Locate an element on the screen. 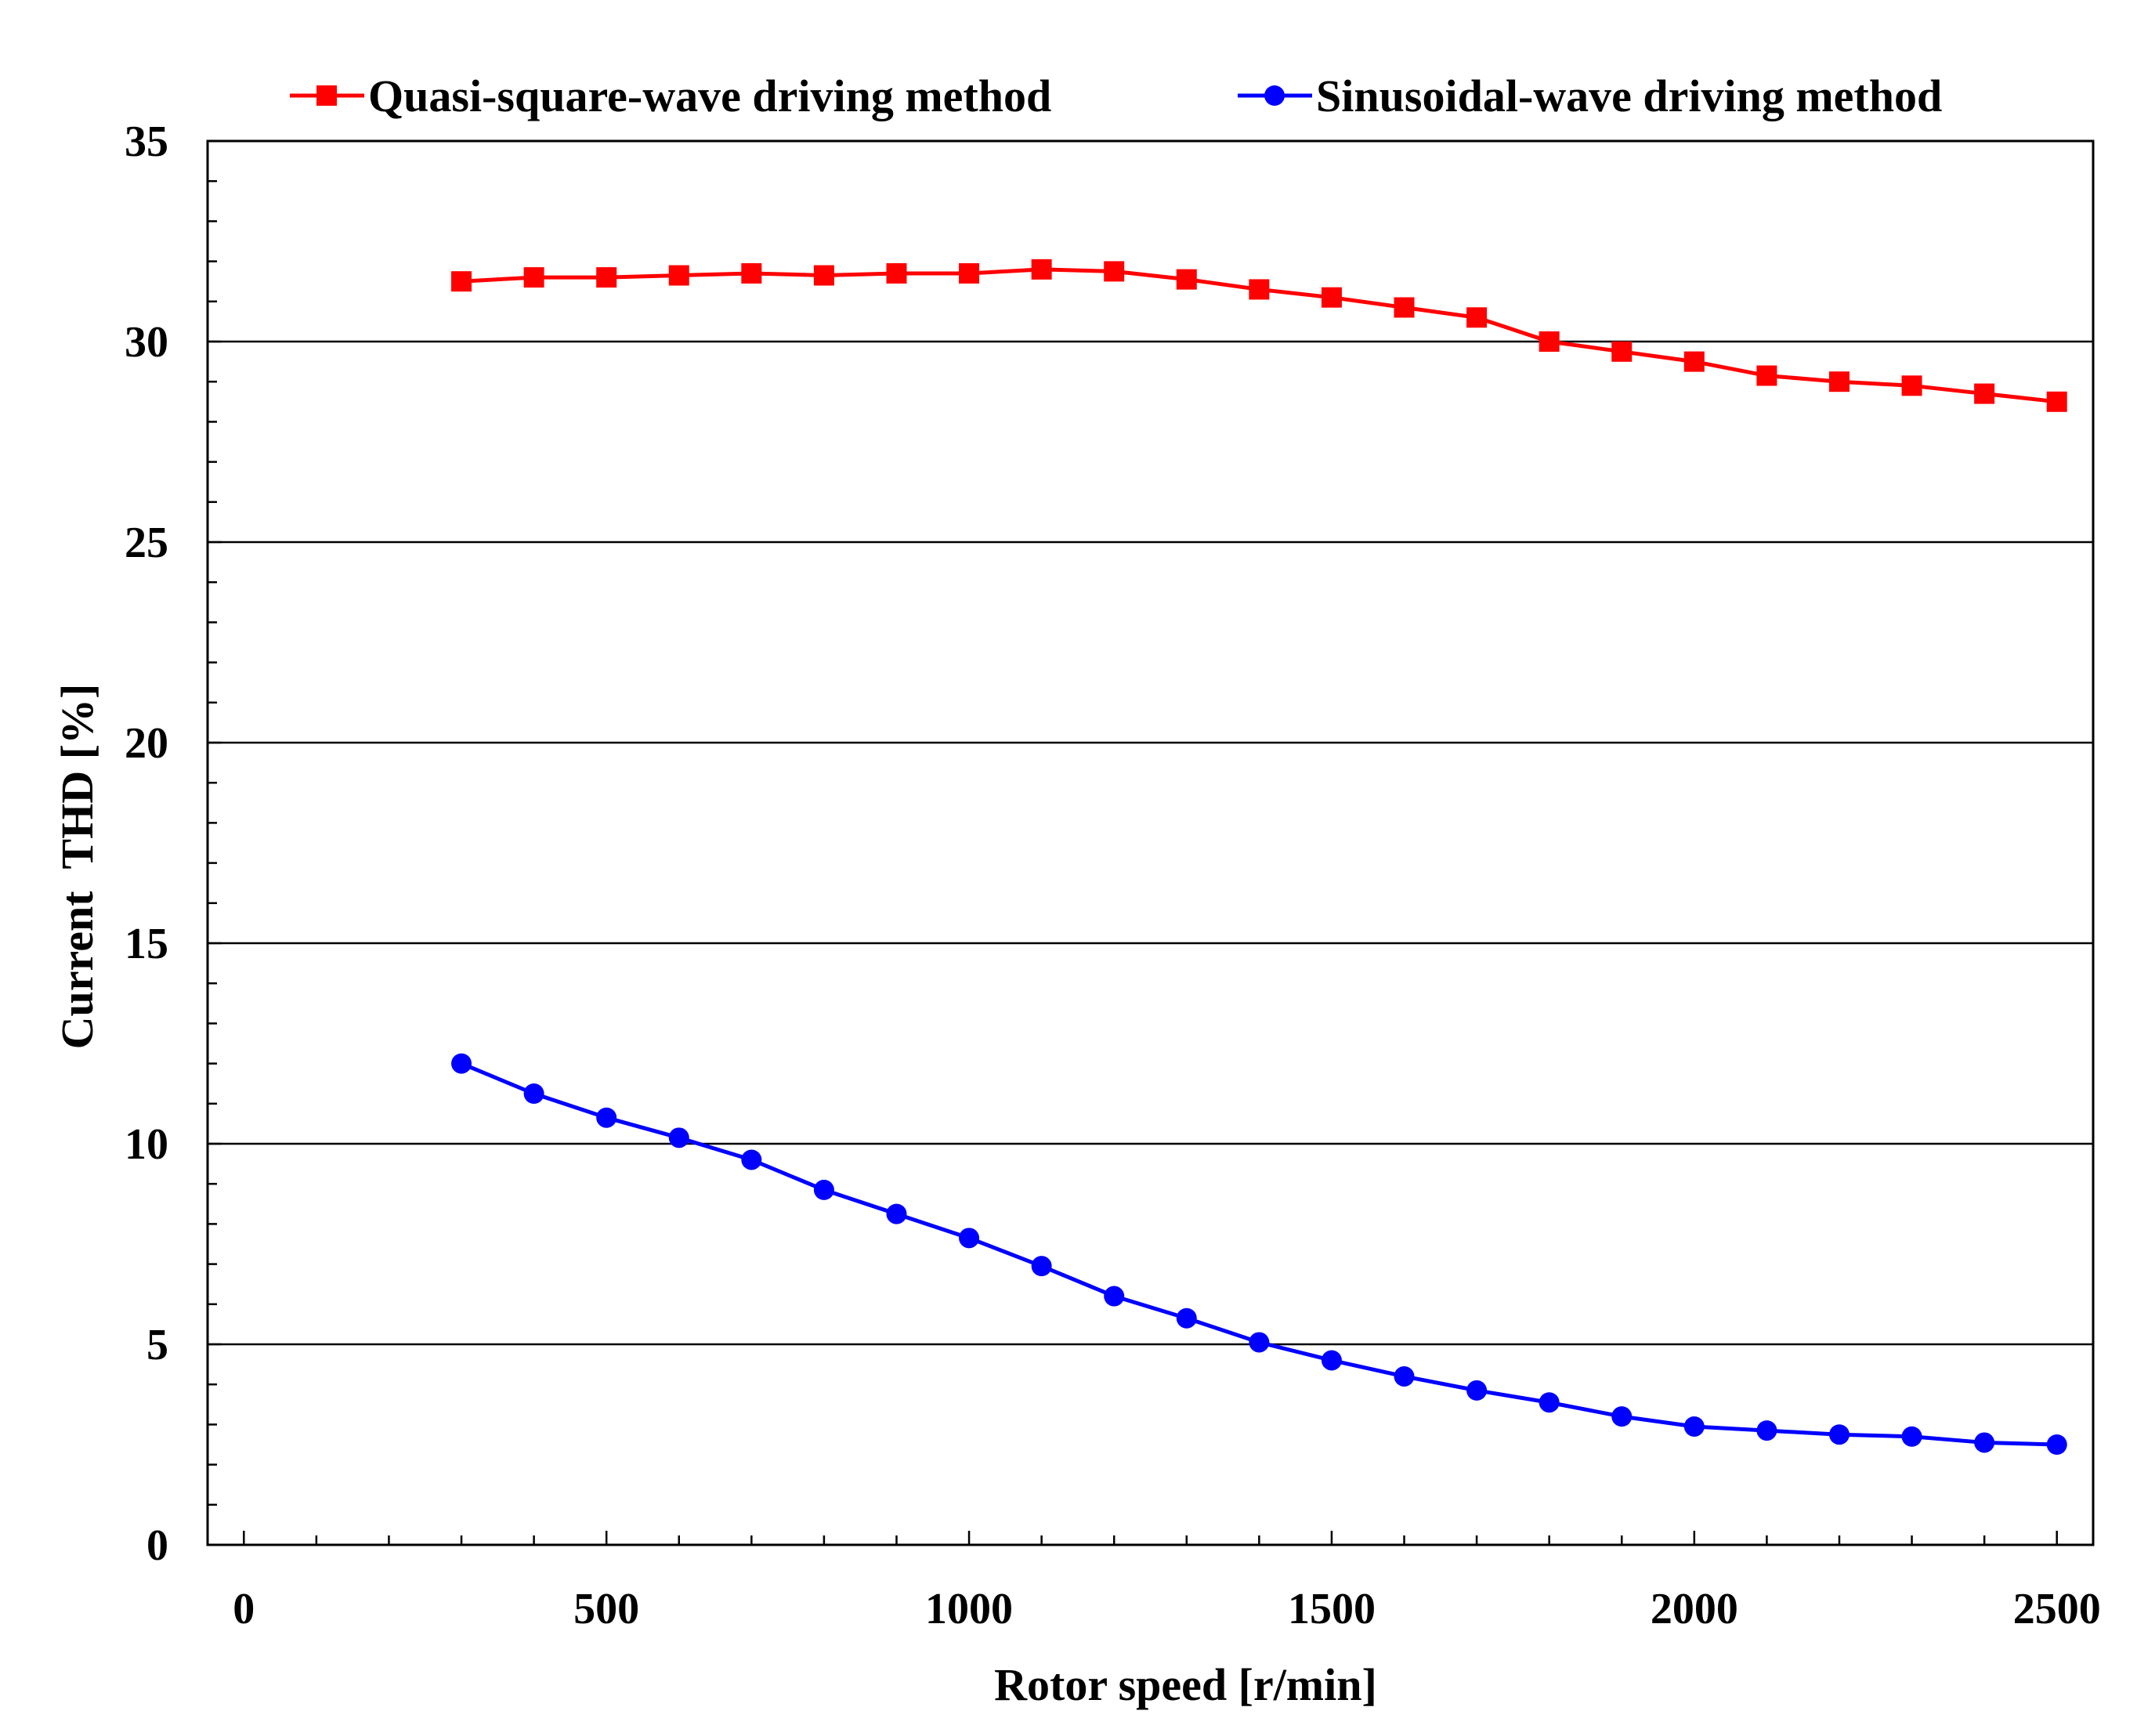  y-tick-labels: 0 5 10 15 20 25 30 35 is located at coordinates (146, 844).